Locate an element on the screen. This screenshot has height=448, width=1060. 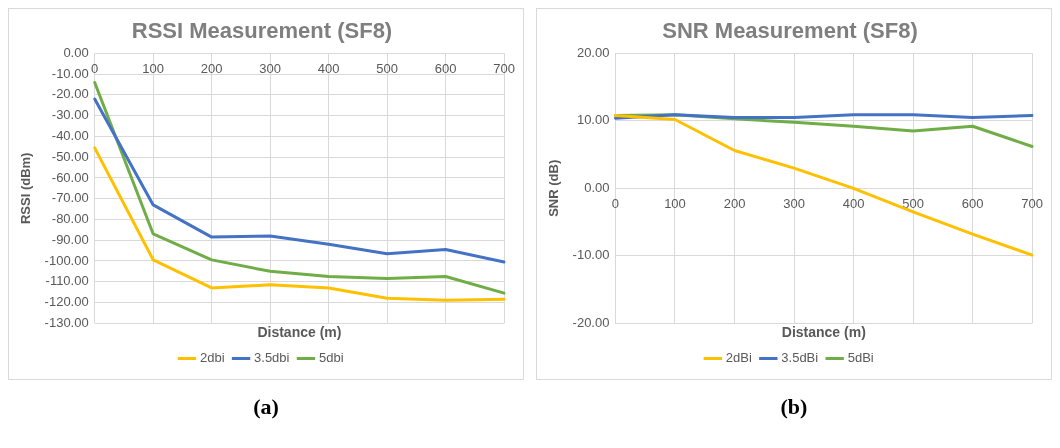
y-tick-label: -40.00 is located at coordinates (70, 135).